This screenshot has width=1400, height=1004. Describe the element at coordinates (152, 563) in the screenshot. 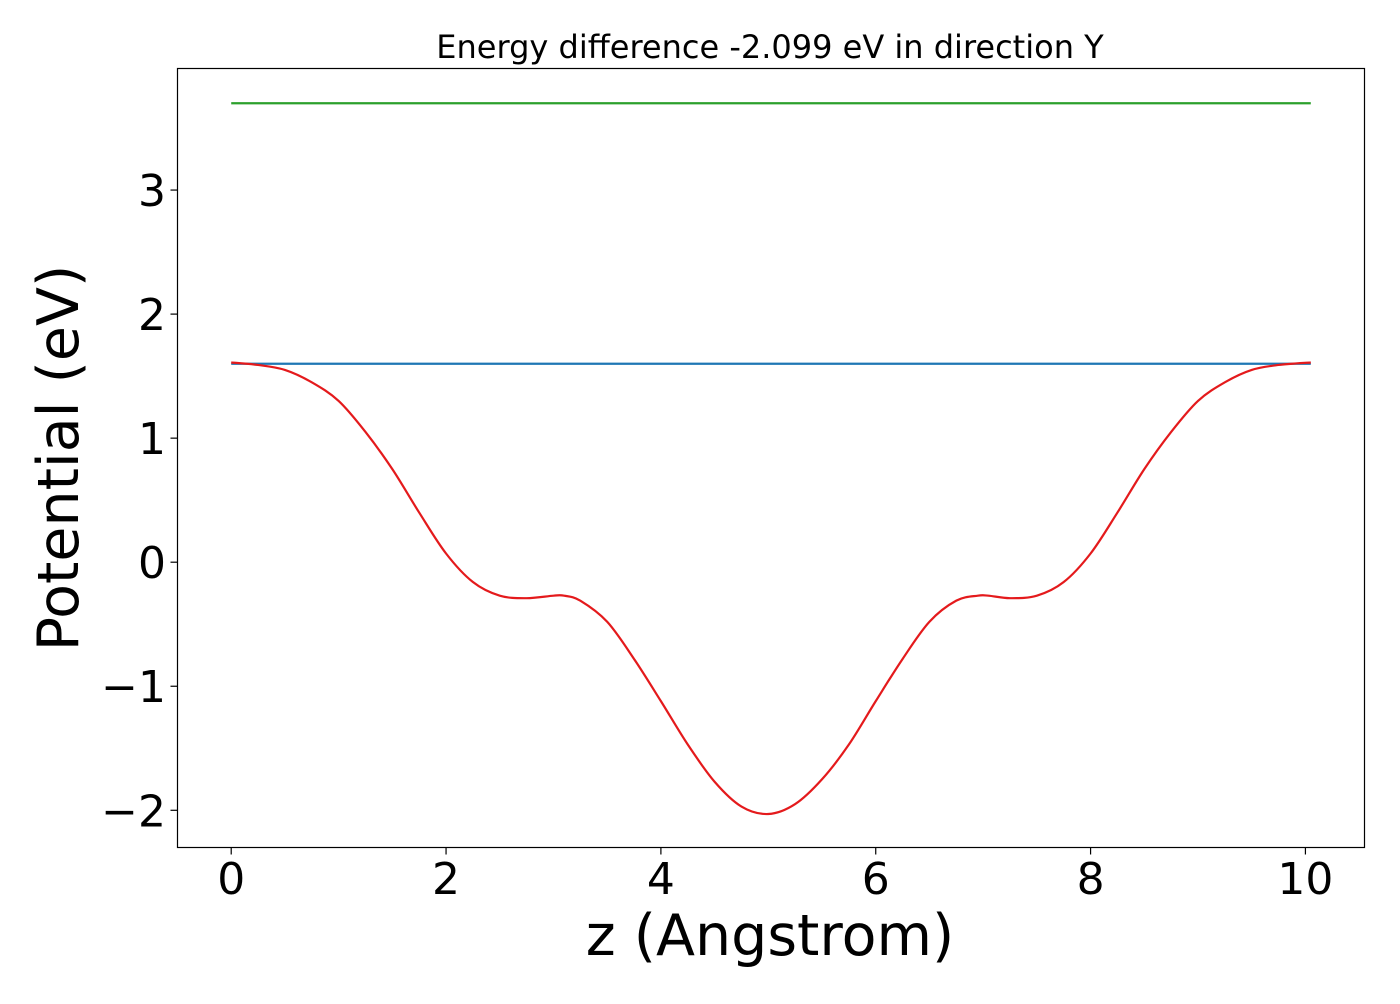

I see `y-tick-label: 0` at that location.